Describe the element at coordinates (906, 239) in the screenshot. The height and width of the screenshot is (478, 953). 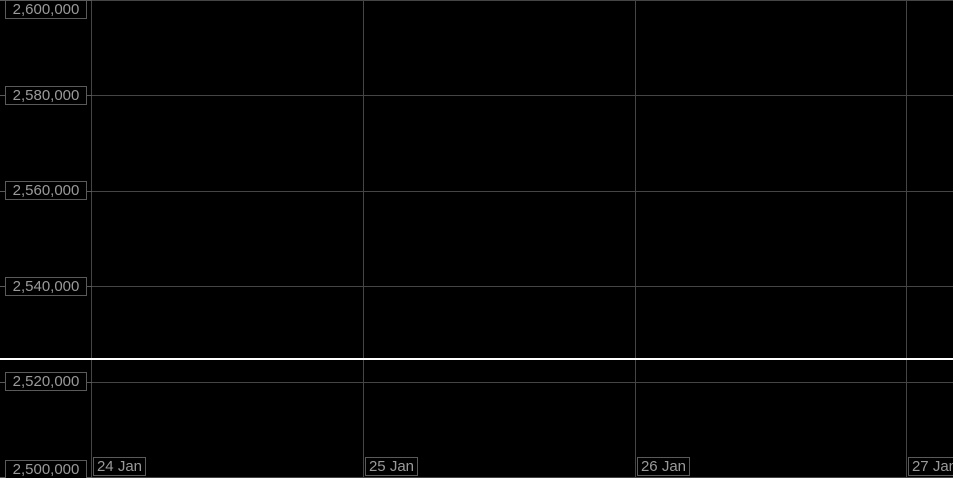
I see `v-gridline-27-jan` at that location.